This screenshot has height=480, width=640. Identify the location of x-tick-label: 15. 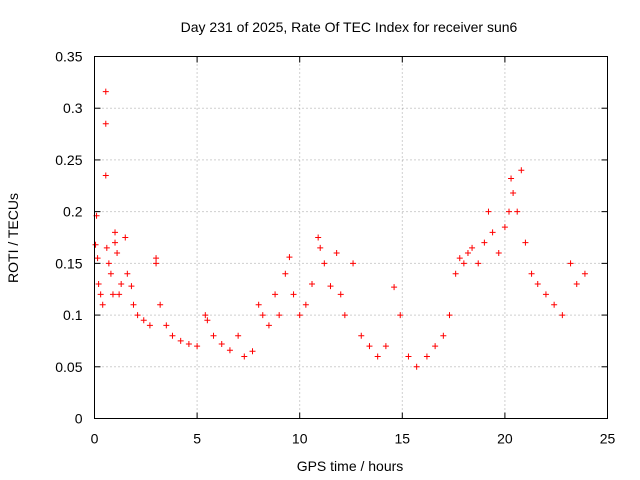
(403, 439).